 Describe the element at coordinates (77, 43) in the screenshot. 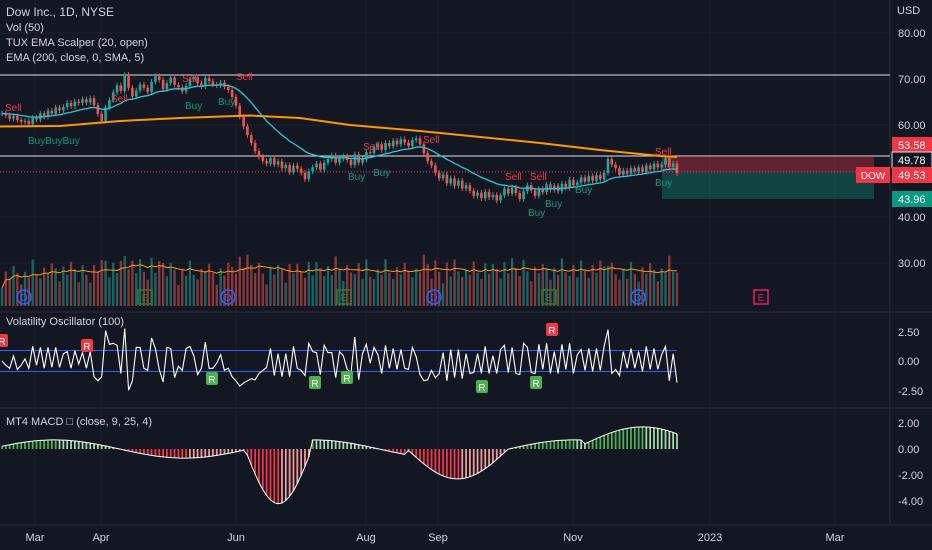

I see `tux-indicator-label: TUX EMA Scalper (20, open)` at that location.